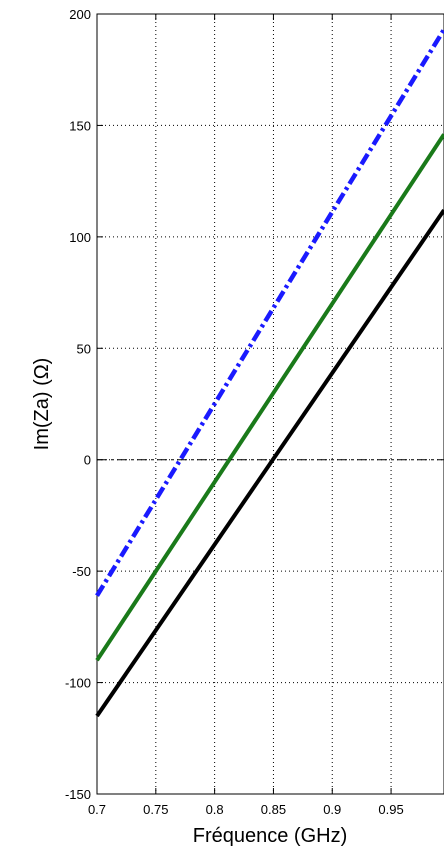  I want to click on x-tick-label: 0.9, so click(332, 809).